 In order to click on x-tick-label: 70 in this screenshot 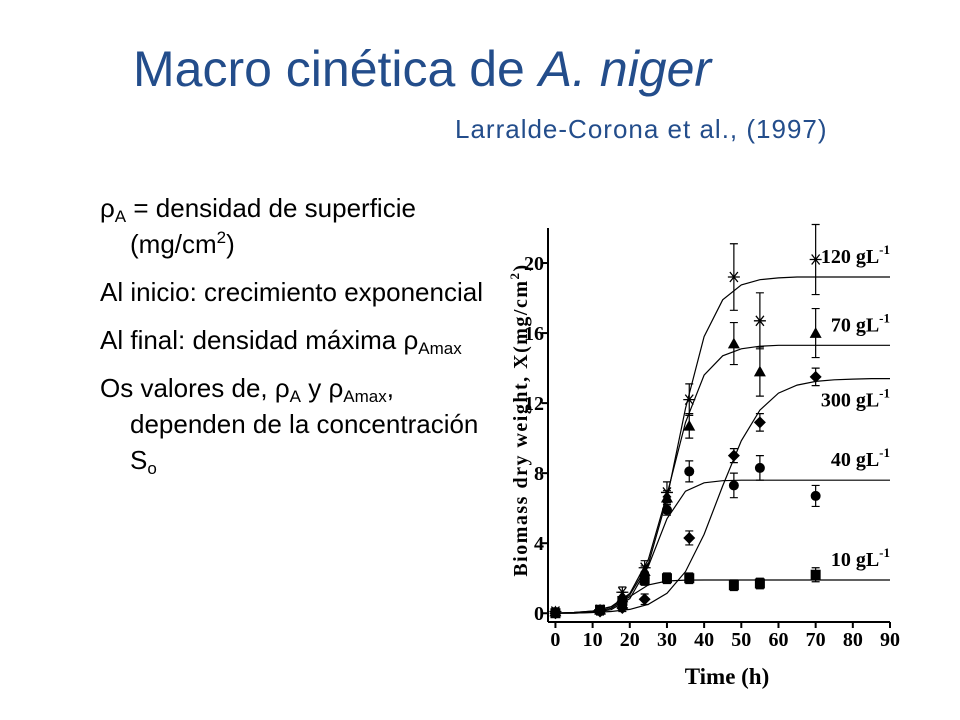, I will do `click(816, 640)`.